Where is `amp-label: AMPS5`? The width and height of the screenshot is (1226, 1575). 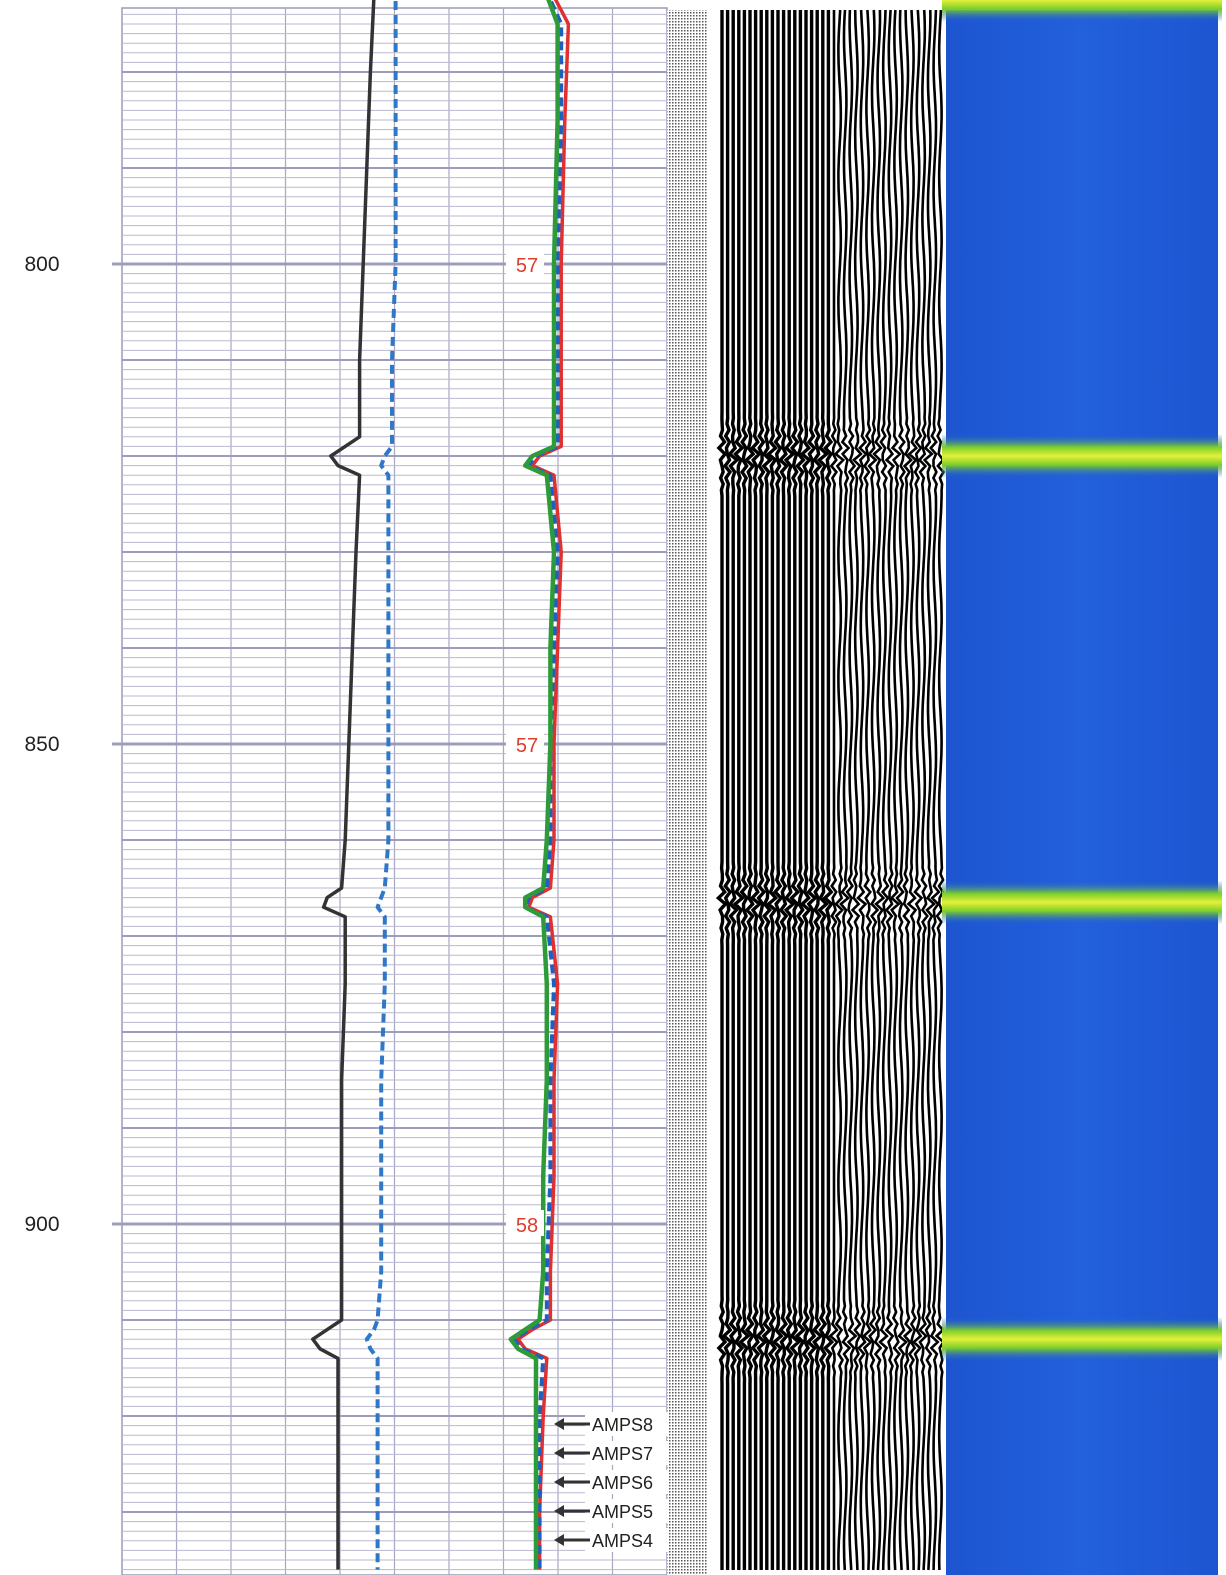 amp-label: AMPS5 is located at coordinates (622, 1512).